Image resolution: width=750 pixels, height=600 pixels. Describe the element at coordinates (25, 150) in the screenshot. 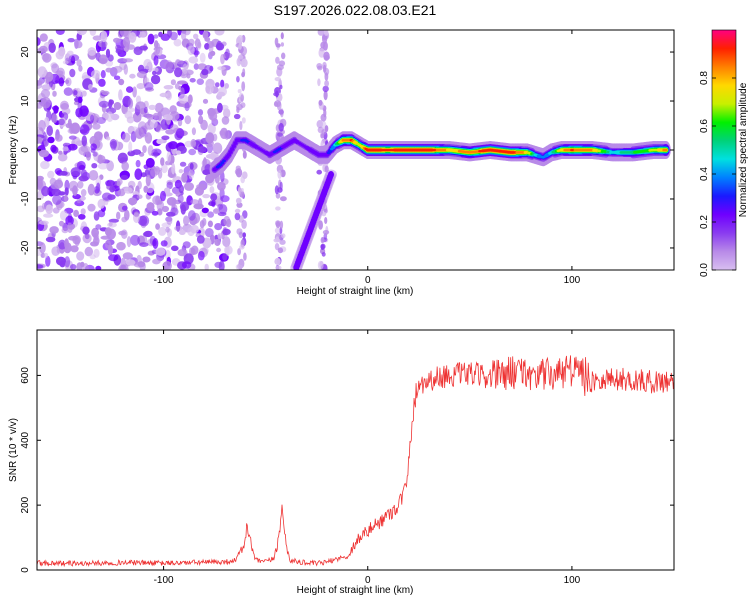

I see `spectrogram-y-tick-label: 0` at that location.